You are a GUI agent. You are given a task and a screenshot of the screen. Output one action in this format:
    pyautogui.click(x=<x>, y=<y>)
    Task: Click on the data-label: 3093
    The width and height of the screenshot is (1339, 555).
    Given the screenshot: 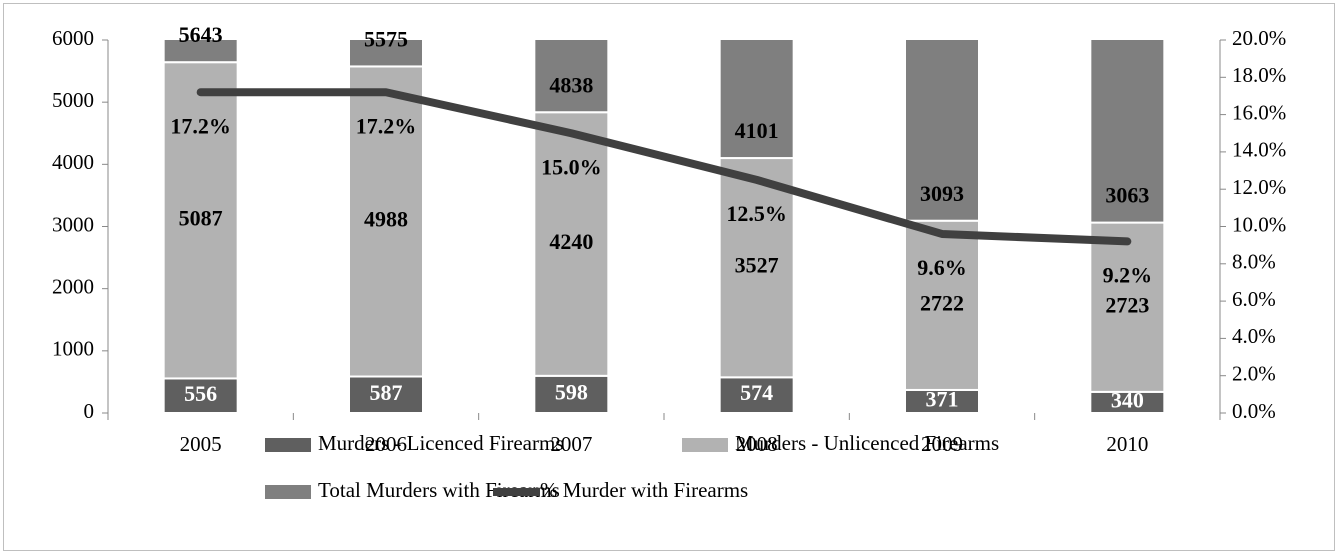 What is the action you would take?
    pyautogui.click(x=942, y=193)
    